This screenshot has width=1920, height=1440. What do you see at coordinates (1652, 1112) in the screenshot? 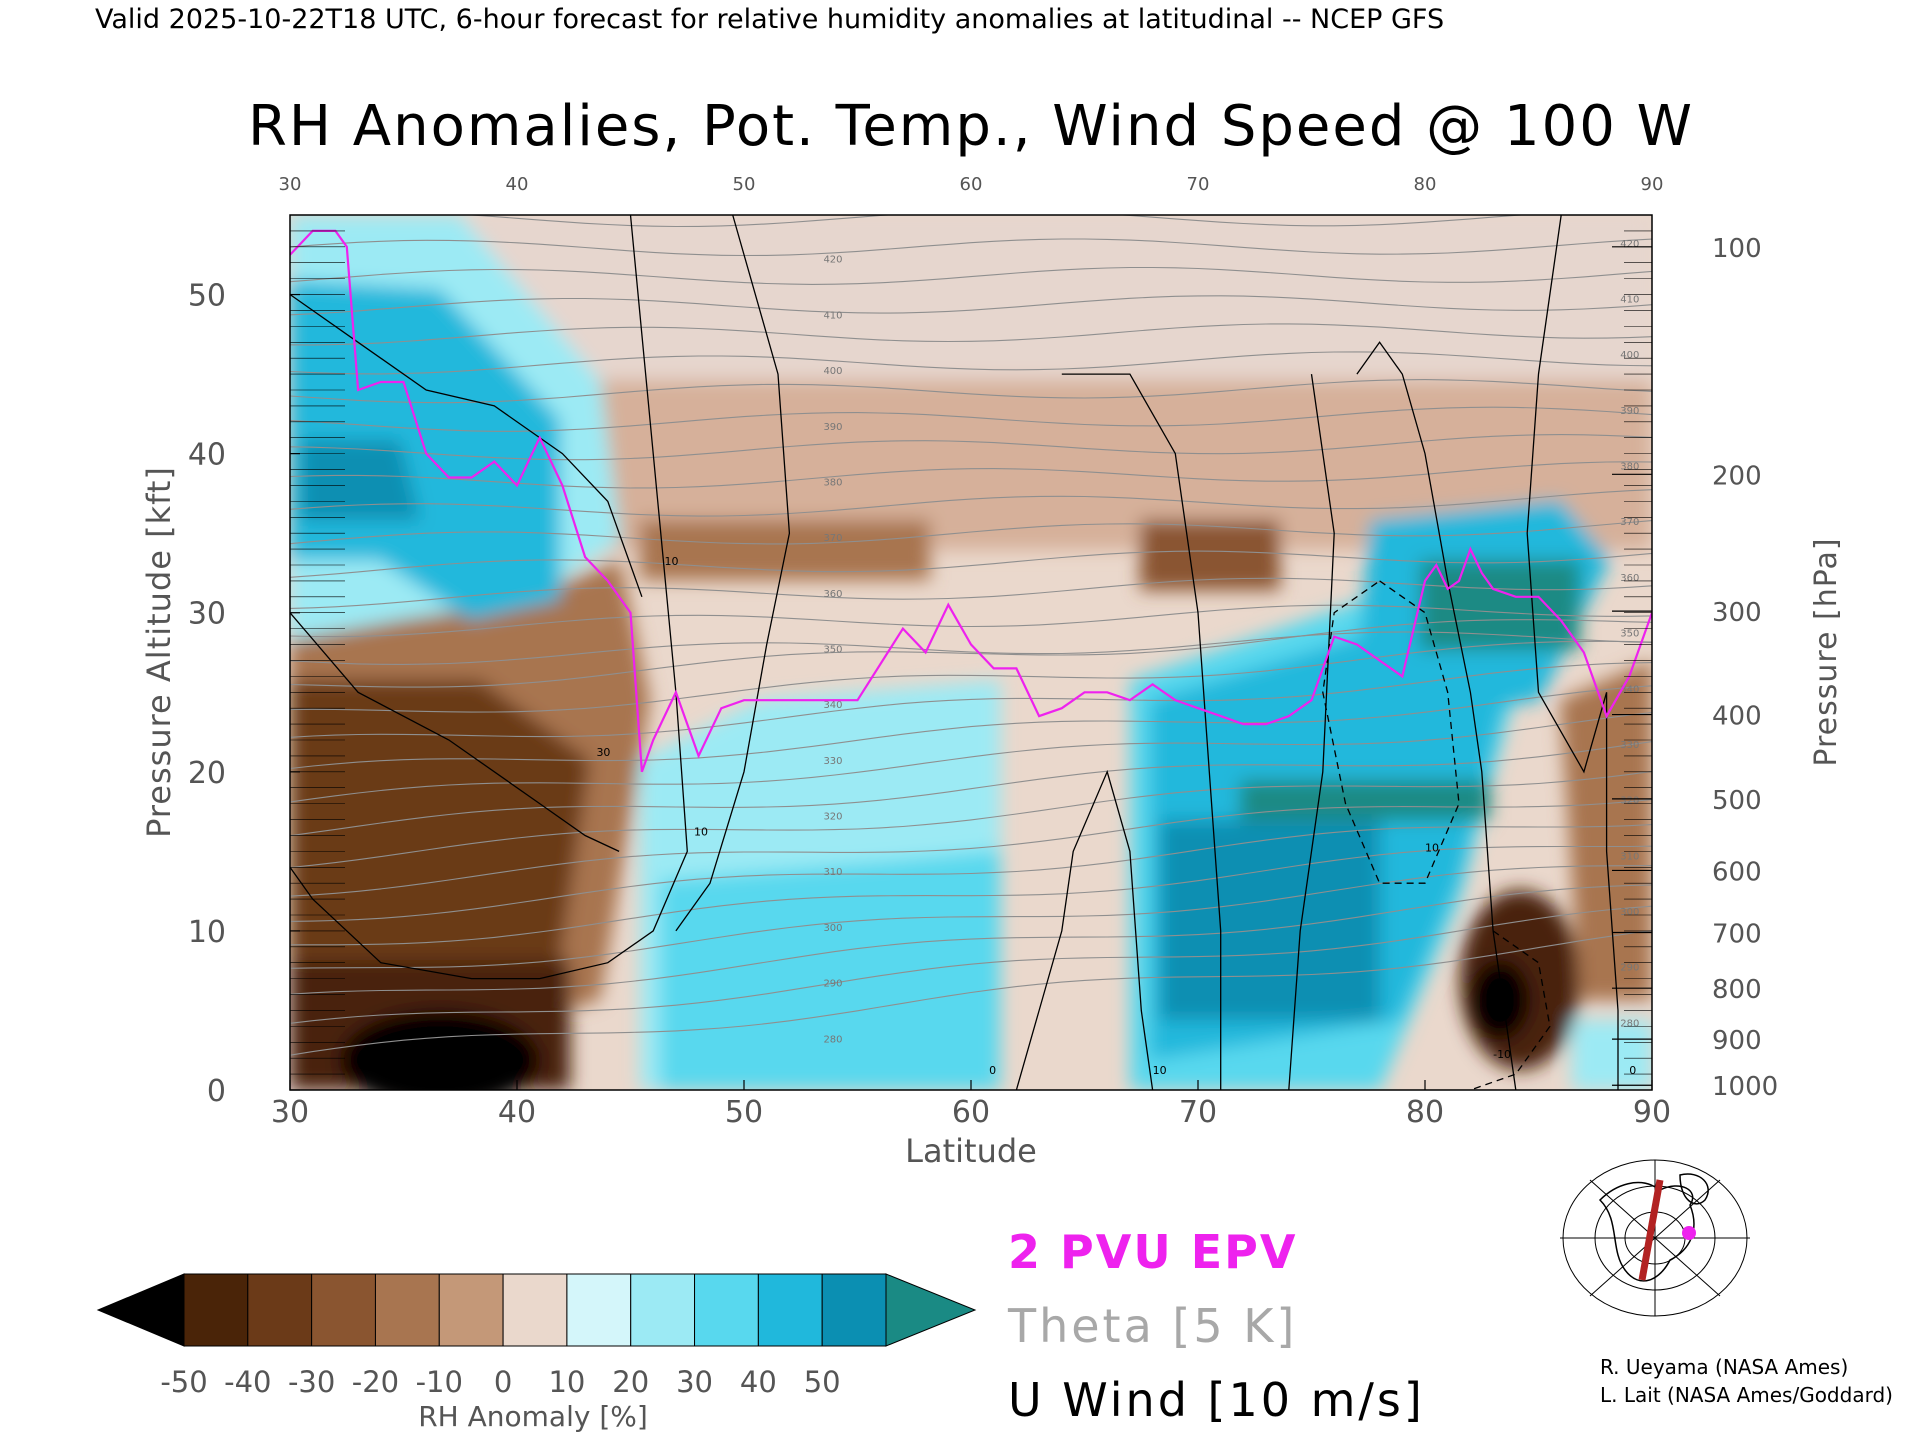
I see `x-tick-label: 90` at bounding box center [1652, 1112].